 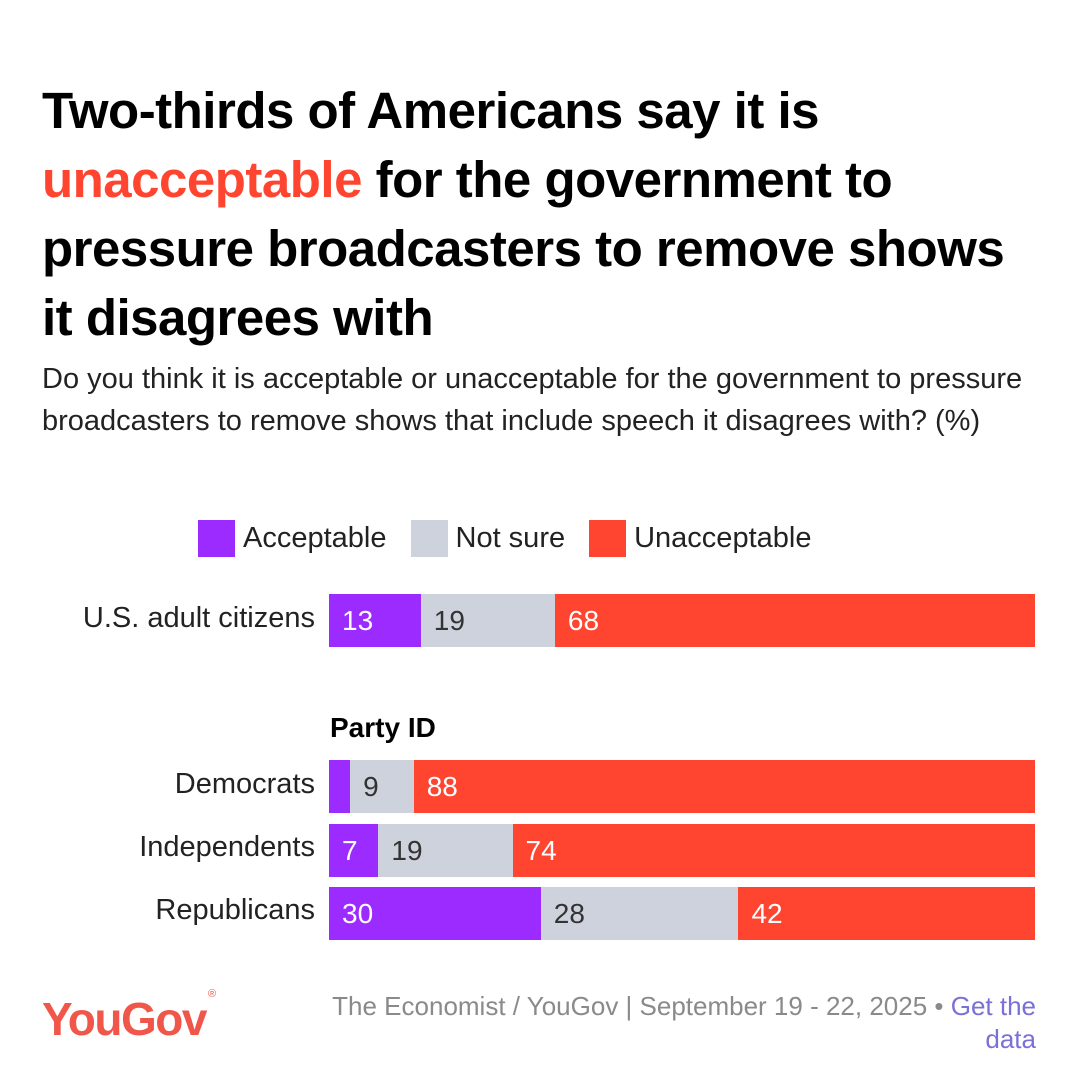 I want to click on legend-label-acceptable: Acceptable, so click(x=315, y=538).